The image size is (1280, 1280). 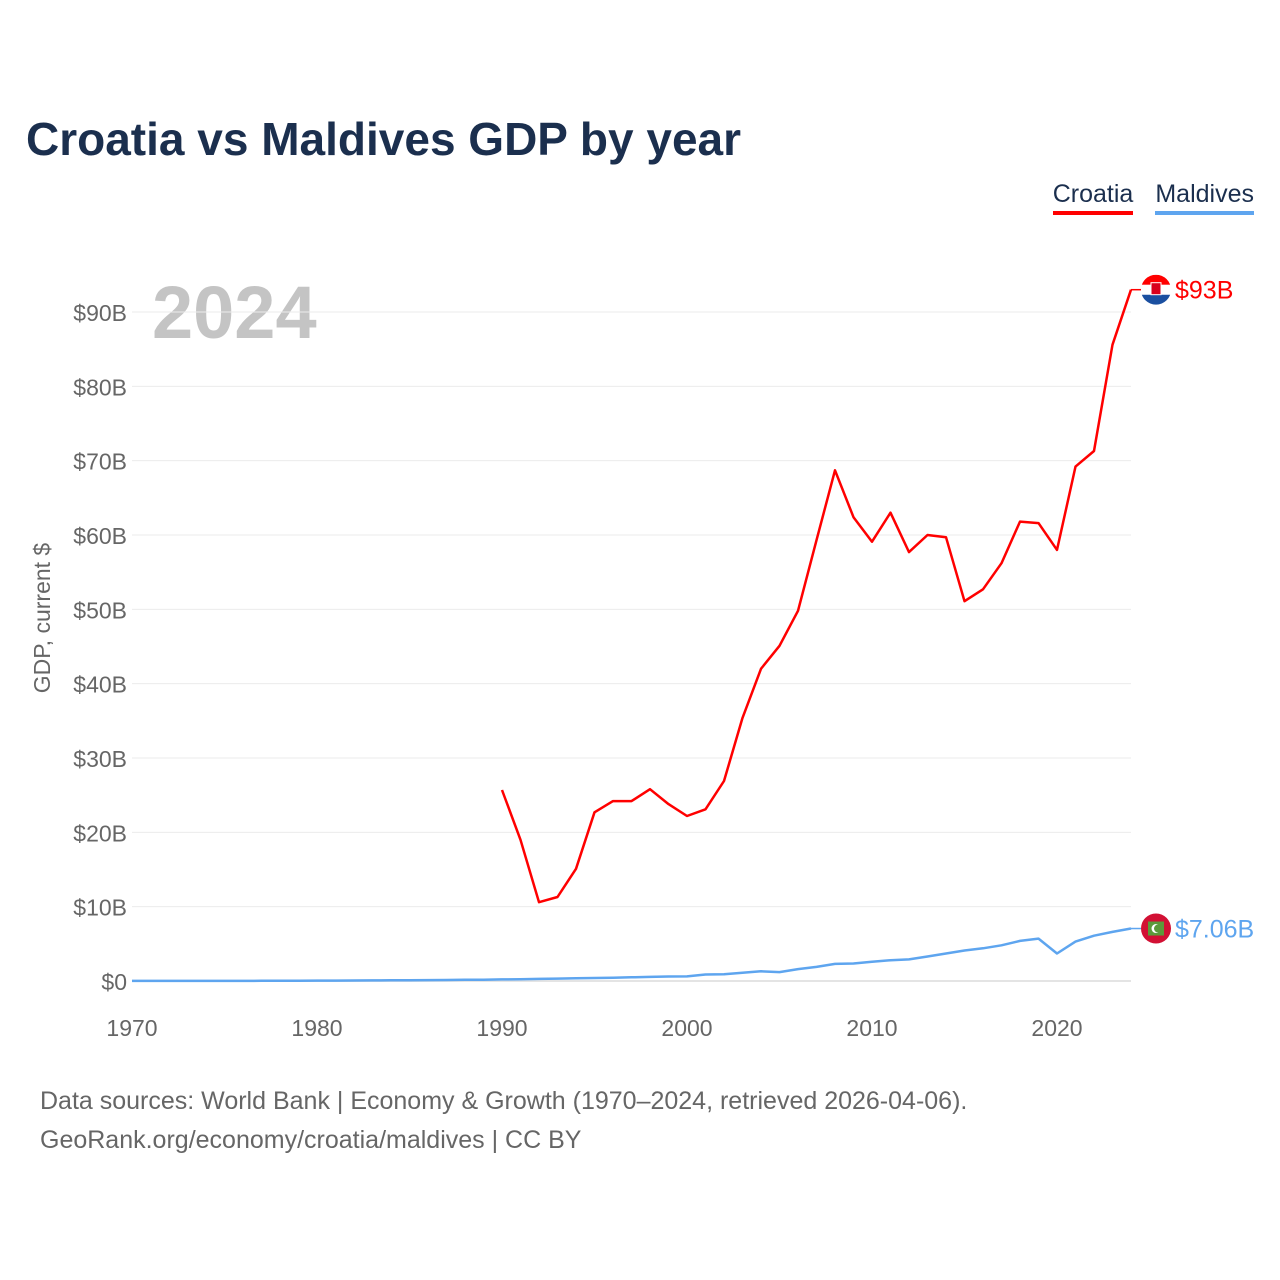 I want to click on y-tick-label: $0, so click(x=114, y=982).